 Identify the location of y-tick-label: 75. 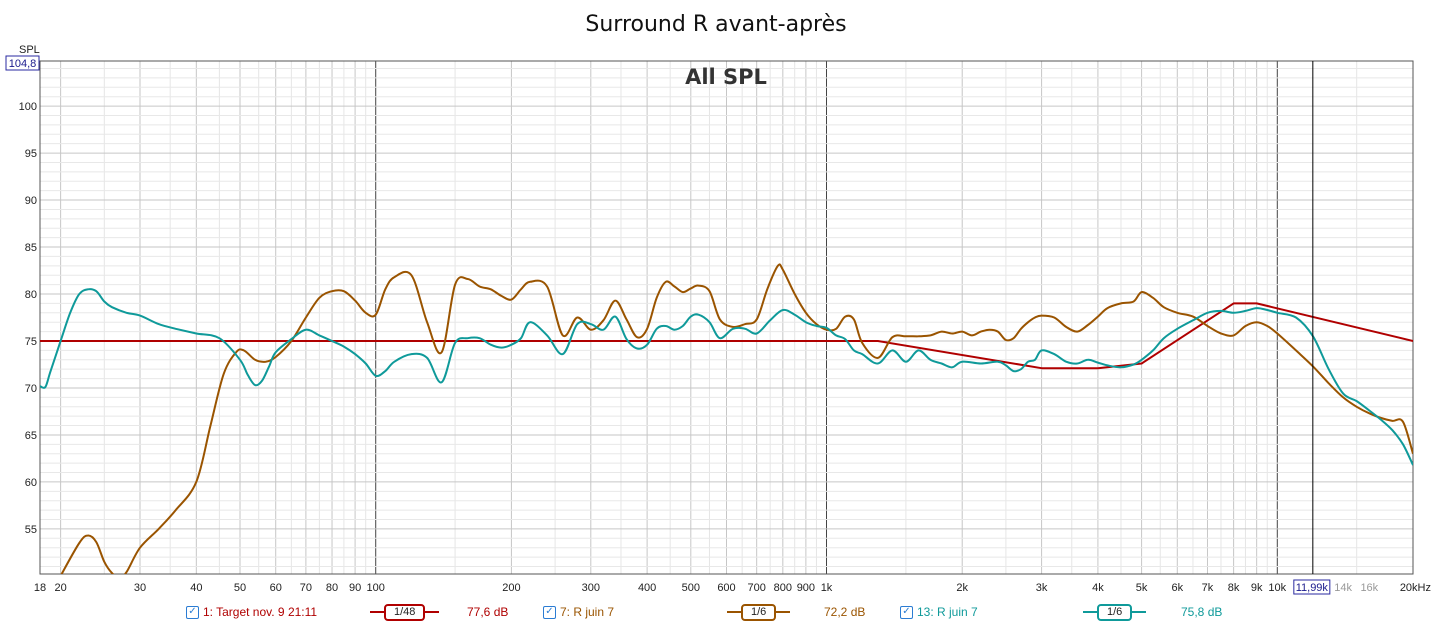
(31, 342).